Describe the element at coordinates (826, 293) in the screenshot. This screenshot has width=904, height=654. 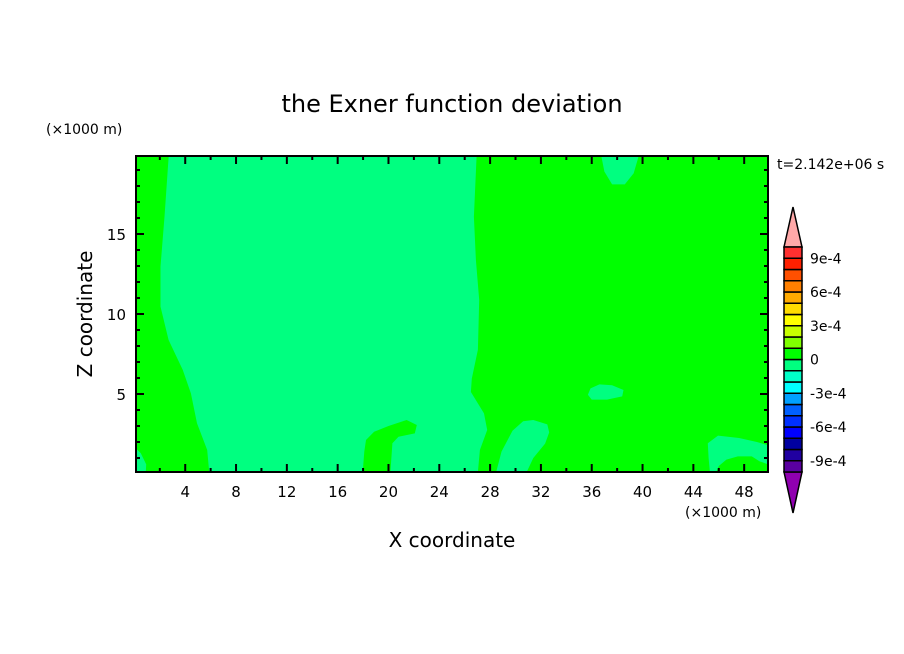
I see `colorbar-label: 6e-4` at that location.